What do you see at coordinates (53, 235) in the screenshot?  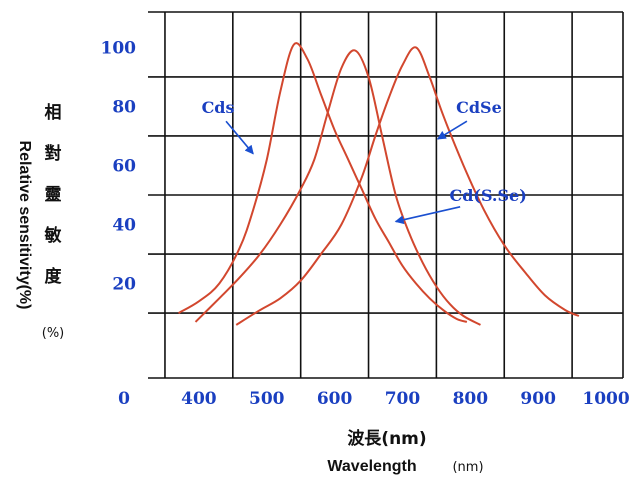 I see `y-axis-title-char: 敏` at bounding box center [53, 235].